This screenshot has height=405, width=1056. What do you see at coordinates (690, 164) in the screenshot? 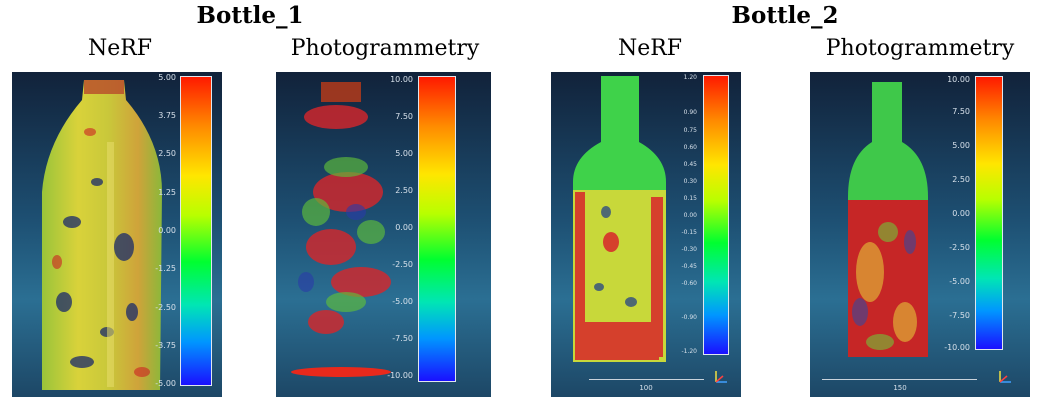
I see `colorbar-tick: 0.45` at bounding box center [690, 164].